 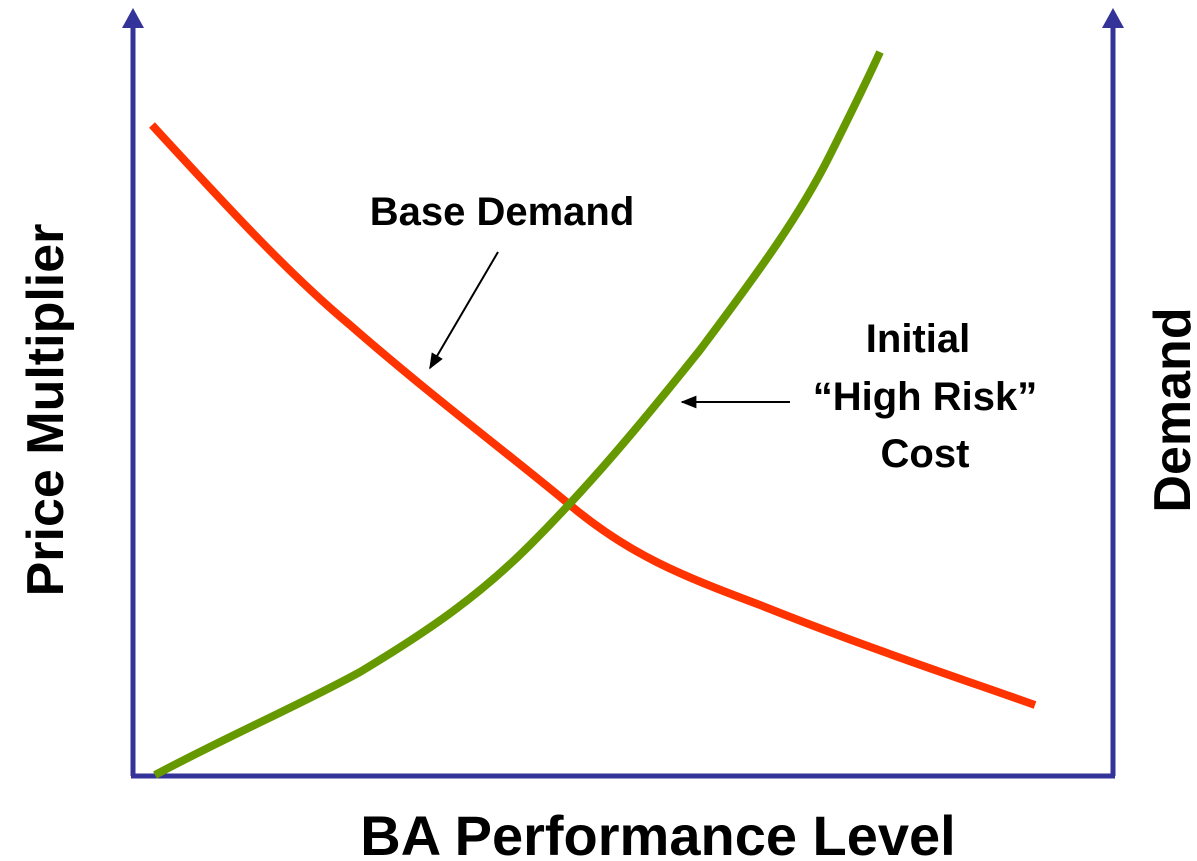 I want to click on base-demand-arrow, so click(x=464, y=310).